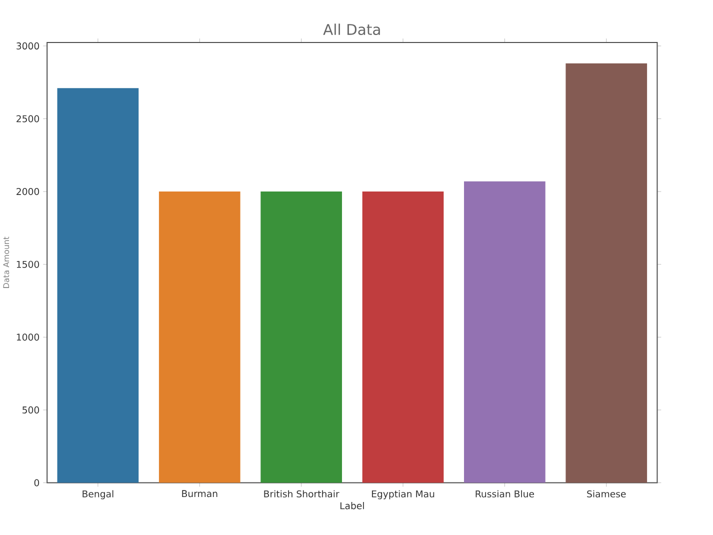  What do you see at coordinates (302, 494) in the screenshot?
I see `x-tick-label: British Shorthair` at bounding box center [302, 494].